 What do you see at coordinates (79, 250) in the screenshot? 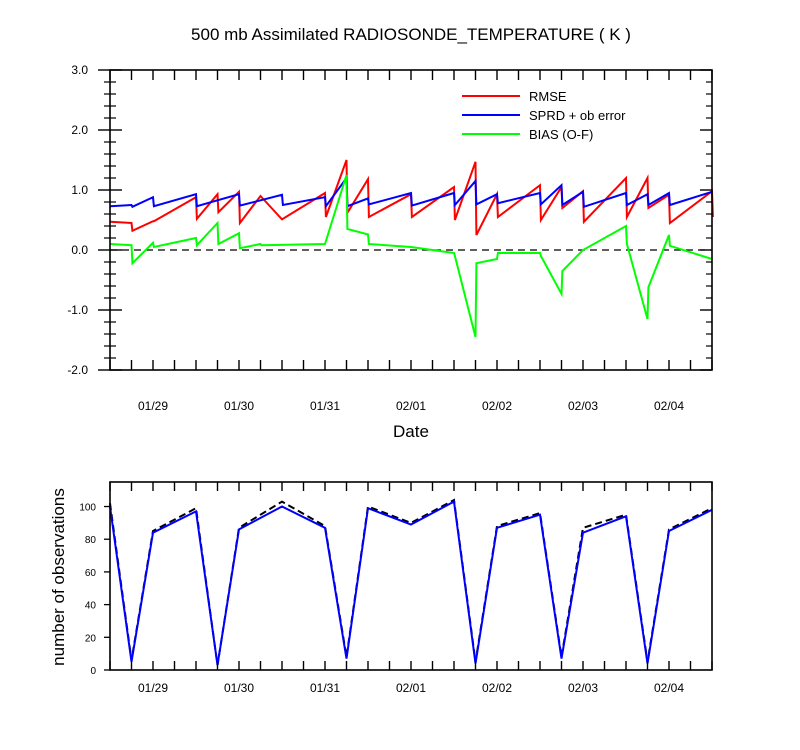
I see `y-tick-label: 0.0` at bounding box center [79, 250].